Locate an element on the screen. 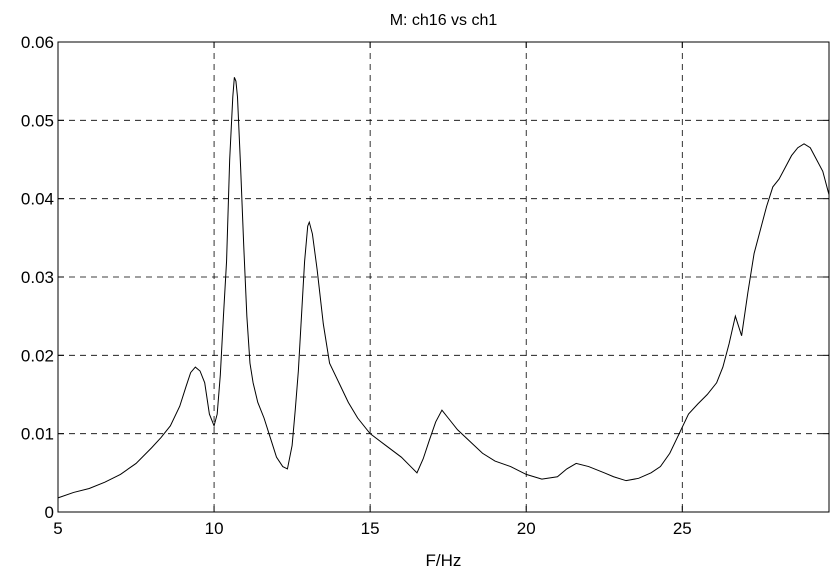 This screenshot has width=830, height=571. x-tick-label: 20 is located at coordinates (526, 528).